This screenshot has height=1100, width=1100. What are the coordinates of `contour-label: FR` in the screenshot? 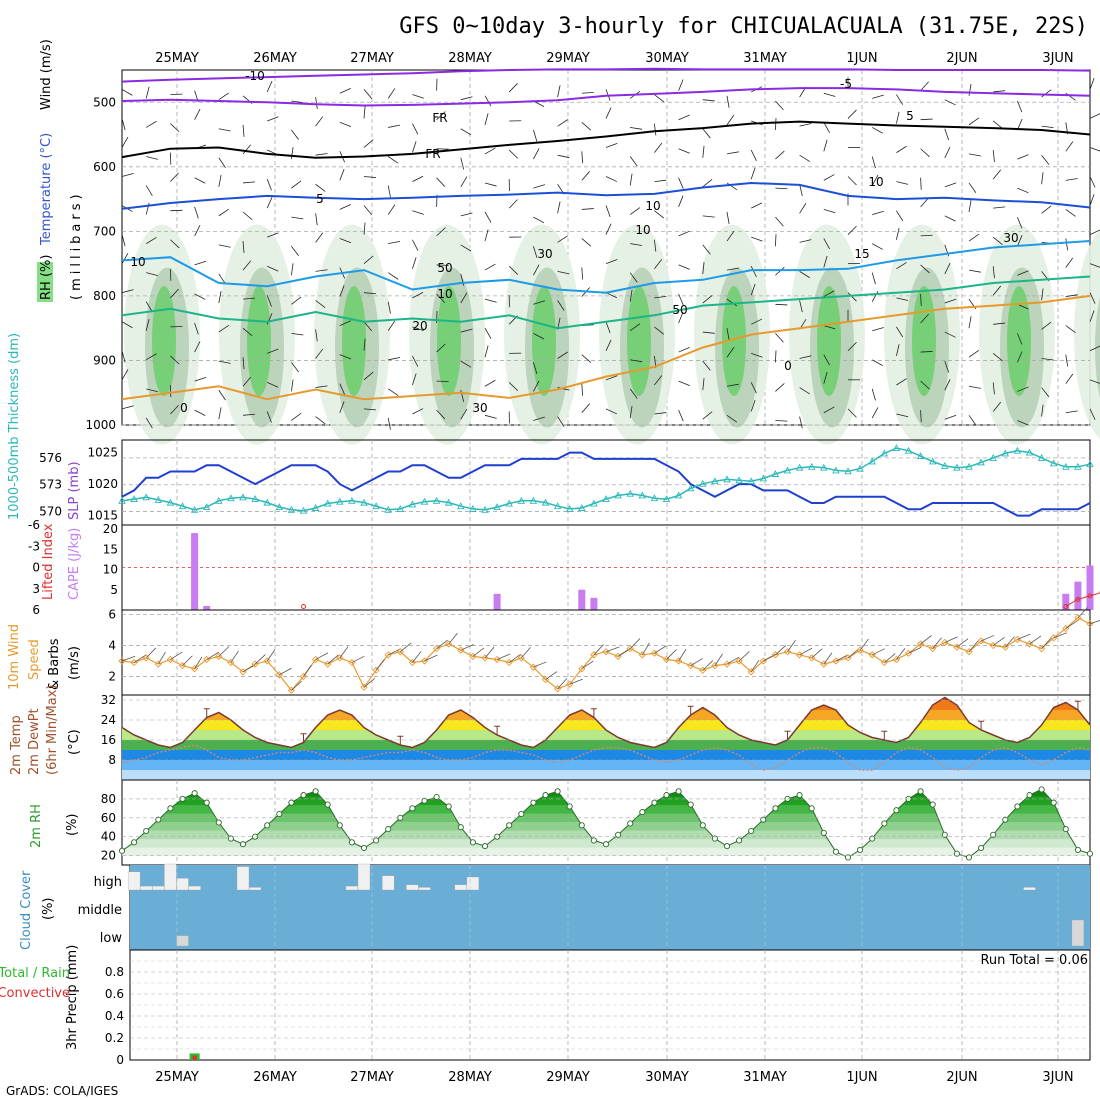 It's located at (439, 118).